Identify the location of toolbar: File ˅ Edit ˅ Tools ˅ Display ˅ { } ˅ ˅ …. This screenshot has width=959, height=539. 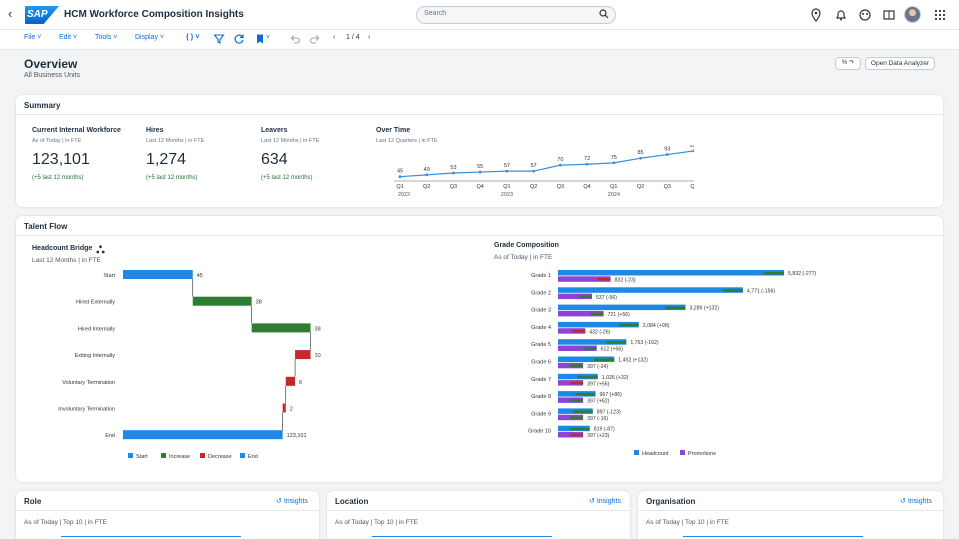
(479, 40).